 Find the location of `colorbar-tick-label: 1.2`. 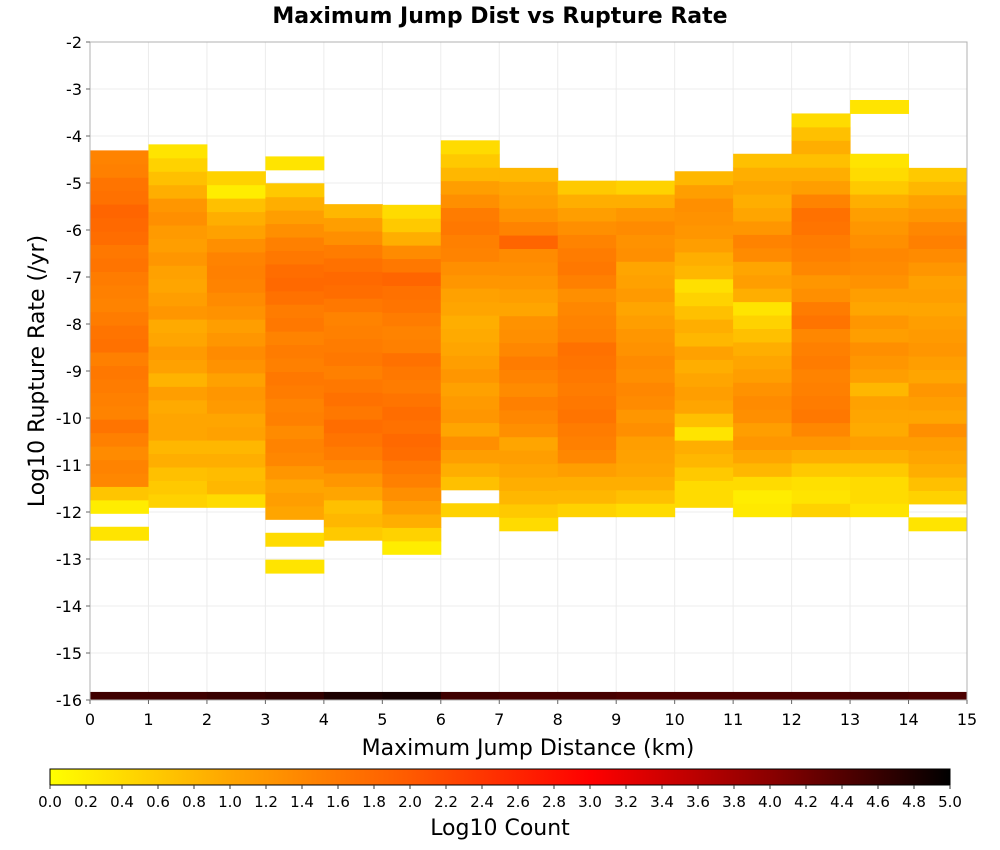

colorbar-tick-label: 1.2 is located at coordinates (266, 802).